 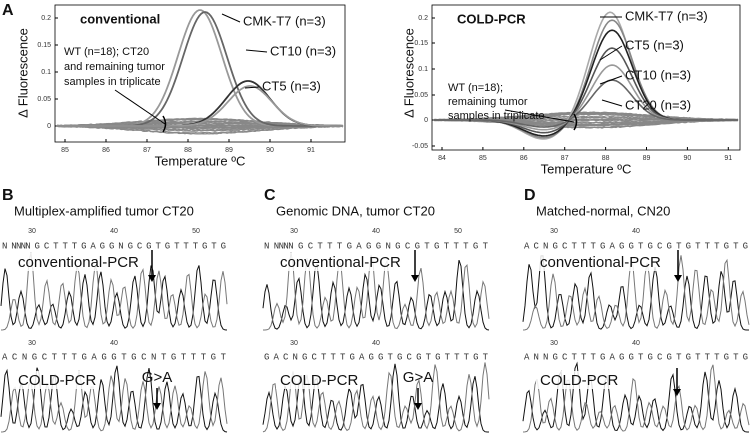 I want to click on bracket, so click(x=575, y=122).